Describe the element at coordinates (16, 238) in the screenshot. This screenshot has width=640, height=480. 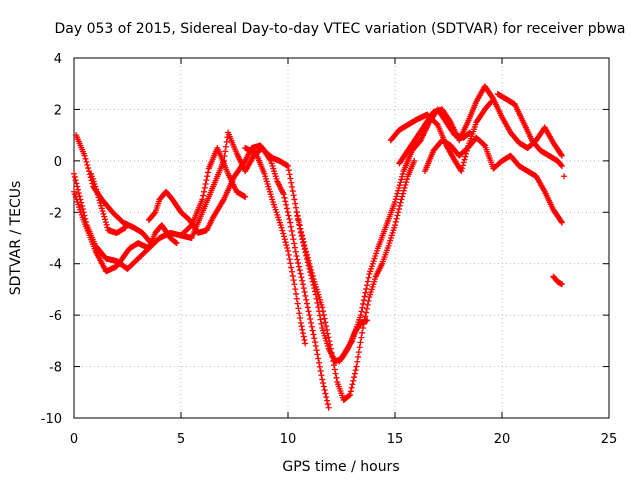
I see `y-axis-label: SDTVAR / TECUs` at that location.